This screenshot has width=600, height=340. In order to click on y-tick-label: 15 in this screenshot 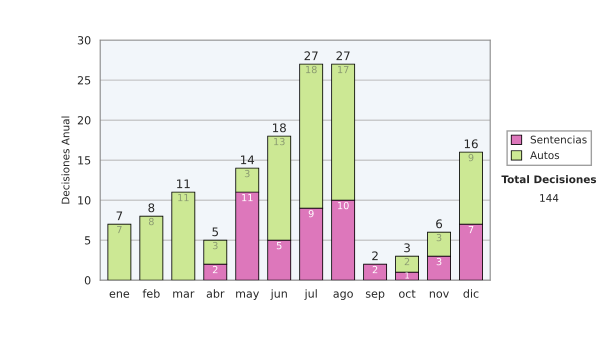, I will do `click(84, 160)`.